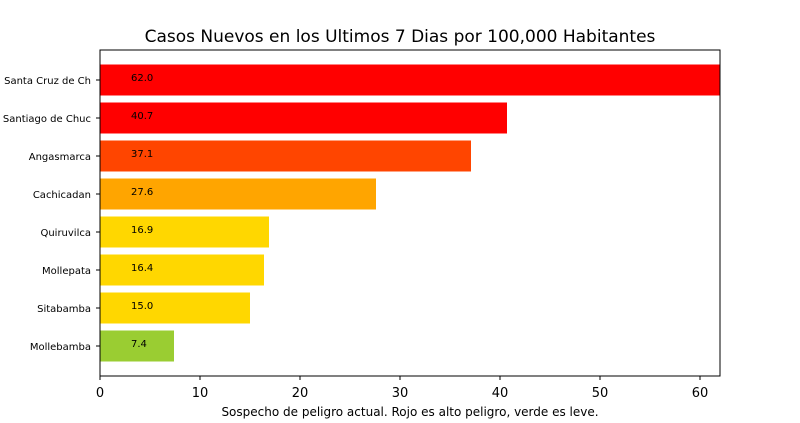 The height and width of the screenshot is (423, 800). Describe the element at coordinates (47, 119) in the screenshot. I see `y-tick-label: Santiago de Chuc` at that location.